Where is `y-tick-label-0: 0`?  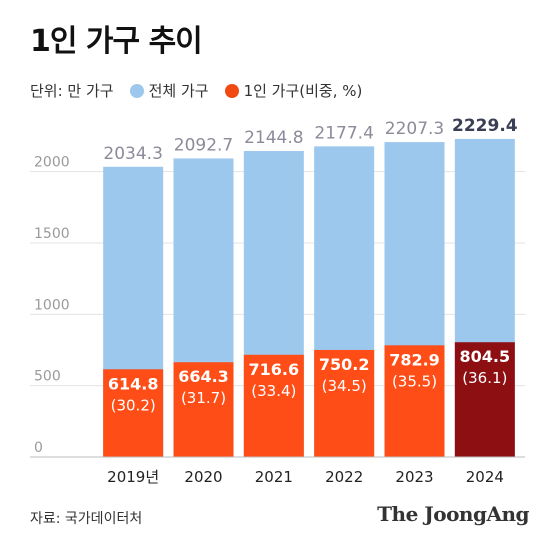
y-tick-label-0: 0 is located at coordinates (38, 448).